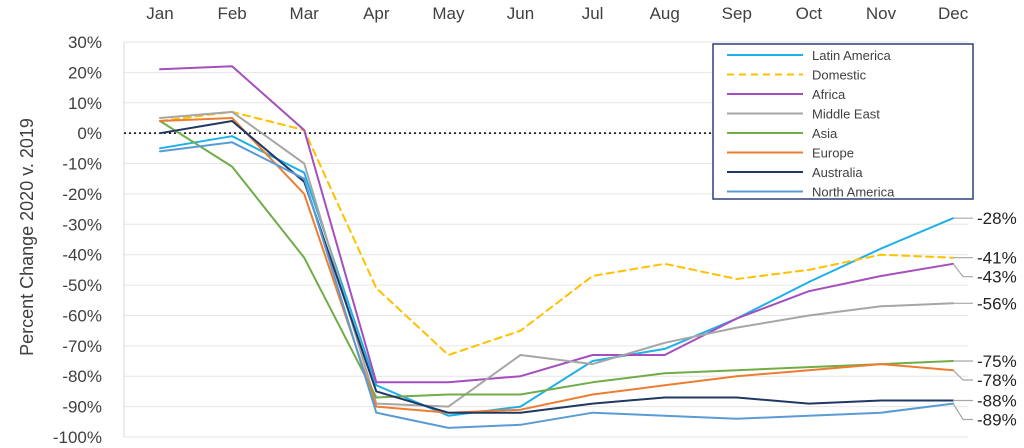  I want to click on legend-label: Middle East, so click(846, 114).